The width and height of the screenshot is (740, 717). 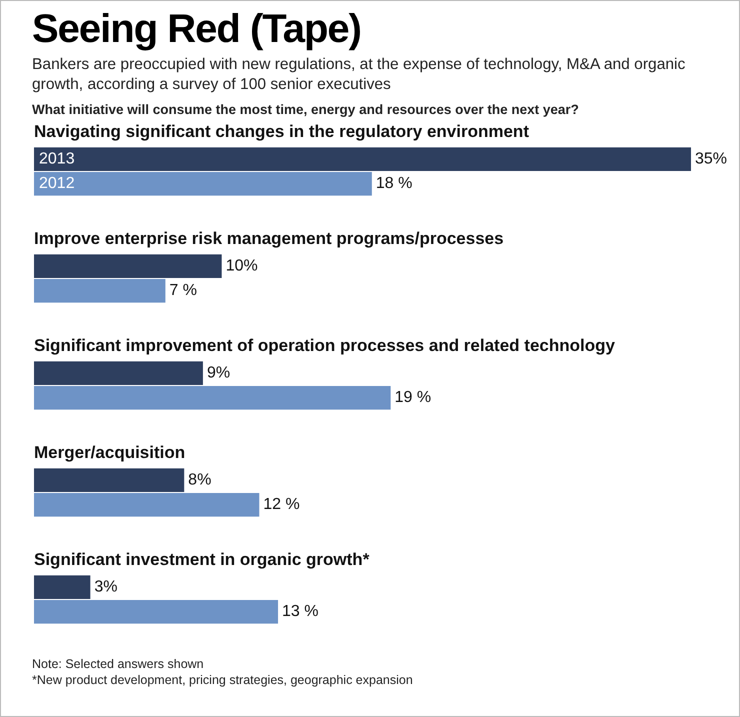 What do you see at coordinates (305, 109) in the screenshot?
I see `annotation: What initiative will consume the most time, energy and resources over the next year?` at bounding box center [305, 109].